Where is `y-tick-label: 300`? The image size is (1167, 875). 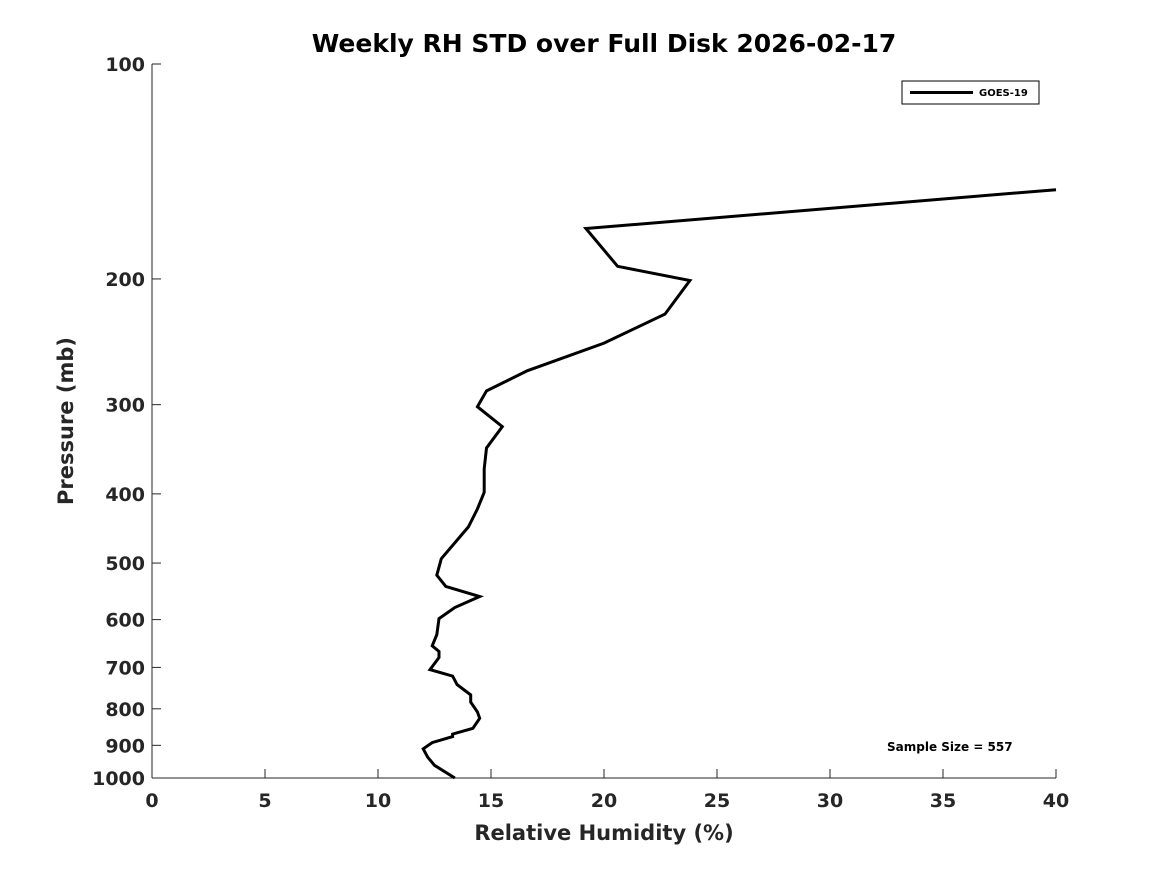 y-tick-label: 300 is located at coordinates (125, 406).